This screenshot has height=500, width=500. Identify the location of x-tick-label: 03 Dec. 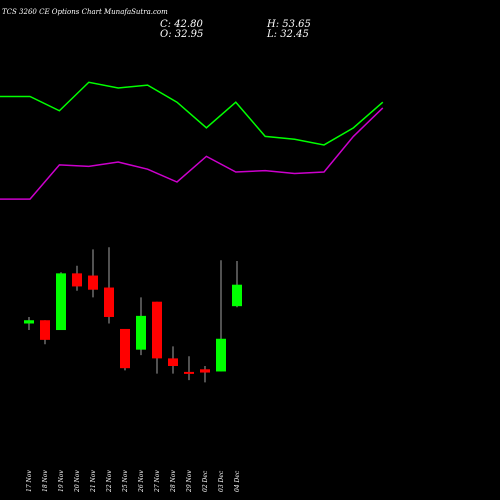
(221, 481).